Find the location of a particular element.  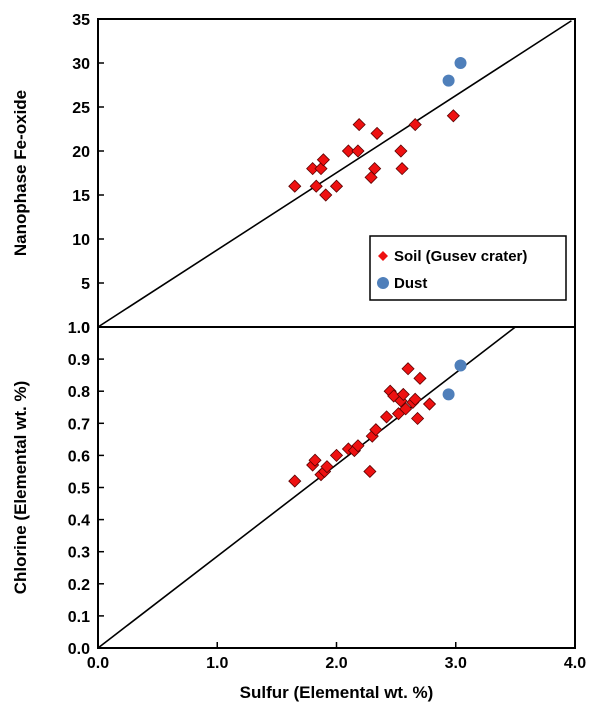

top-y-tick-label: 0 is located at coordinates (85, 328).